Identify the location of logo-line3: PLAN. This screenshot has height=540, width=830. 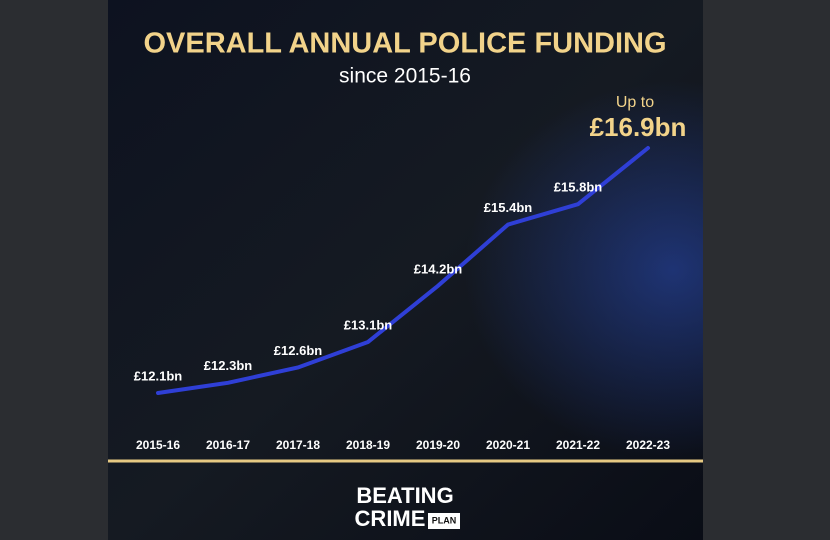
(444, 520).